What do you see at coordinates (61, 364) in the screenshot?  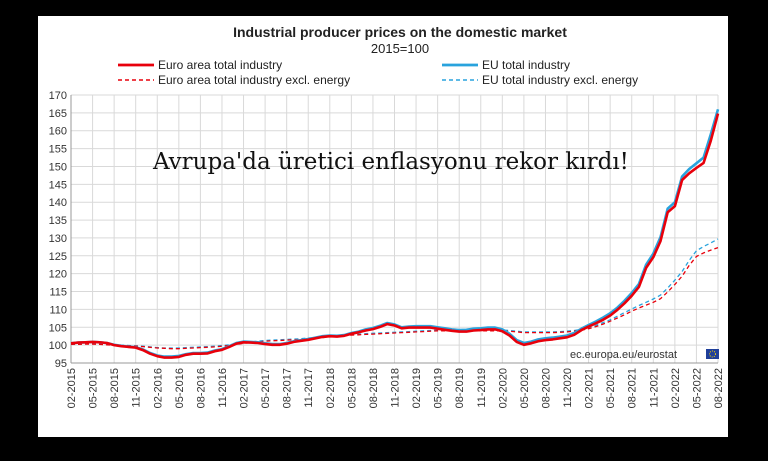 I see `y-tick-label: 95` at bounding box center [61, 364].